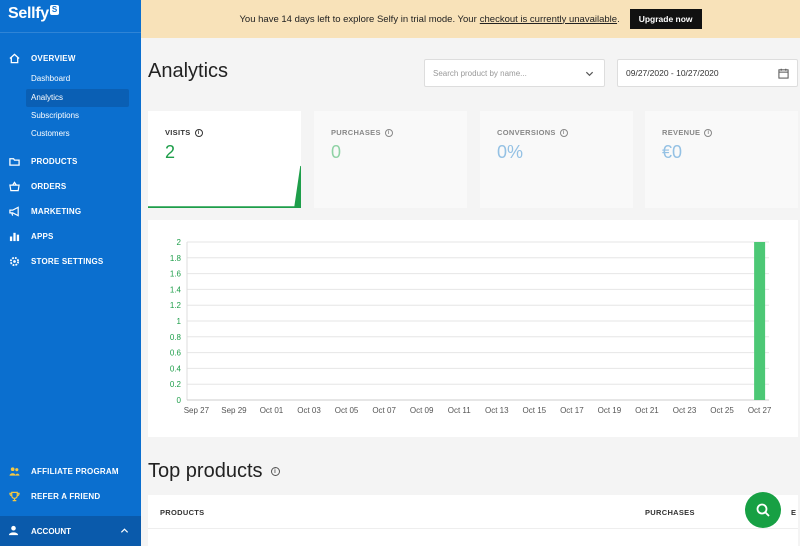  Describe the element at coordinates (182, 512) in the screenshot. I see `column-header-products: PRODUCTS` at that location.